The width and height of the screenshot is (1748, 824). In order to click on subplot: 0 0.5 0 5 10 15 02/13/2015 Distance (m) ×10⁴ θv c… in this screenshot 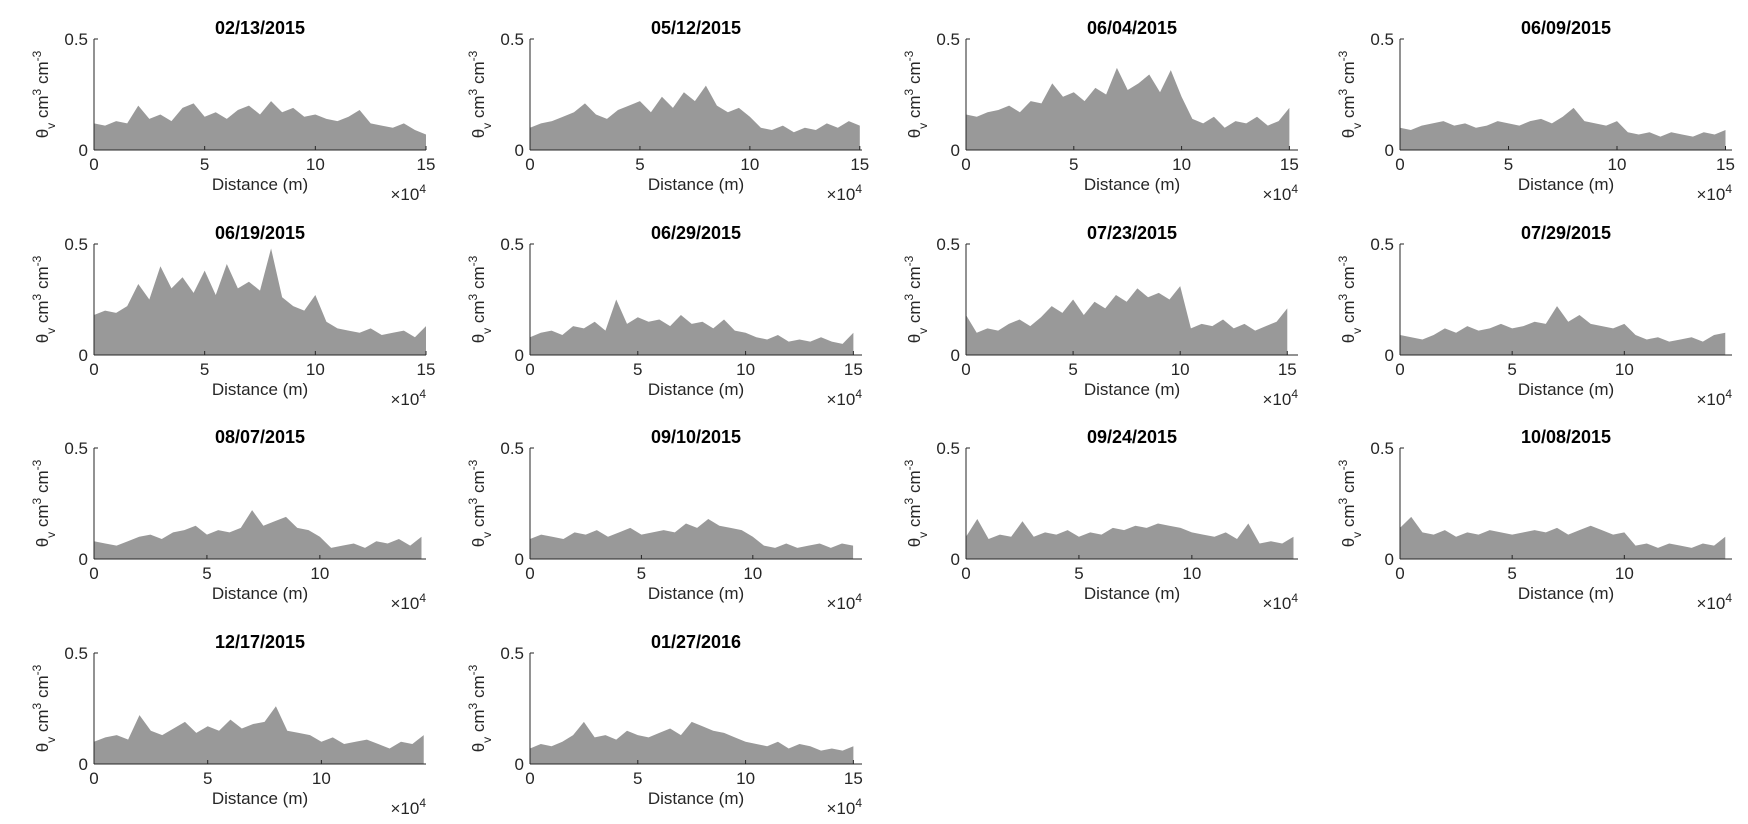, I will do `click(232, 111)`.